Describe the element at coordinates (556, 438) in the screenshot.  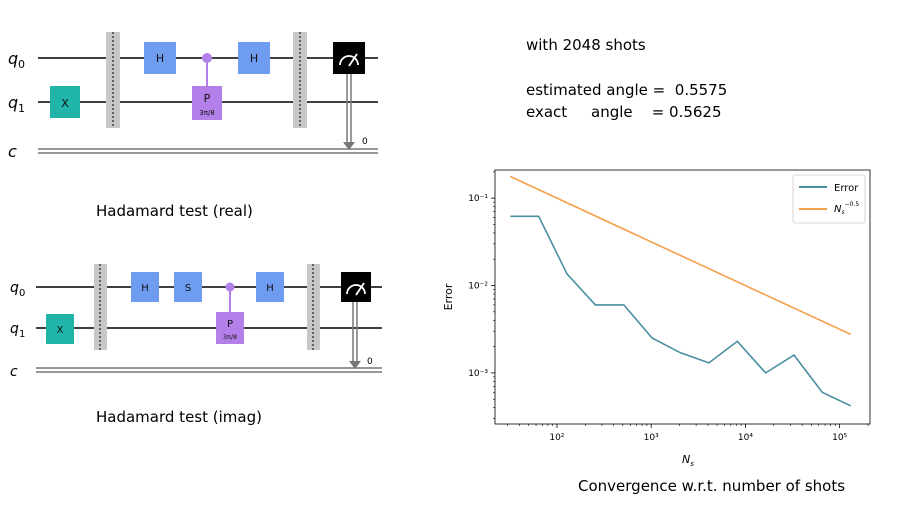
I see `x-tick-label: 10²` at that location.